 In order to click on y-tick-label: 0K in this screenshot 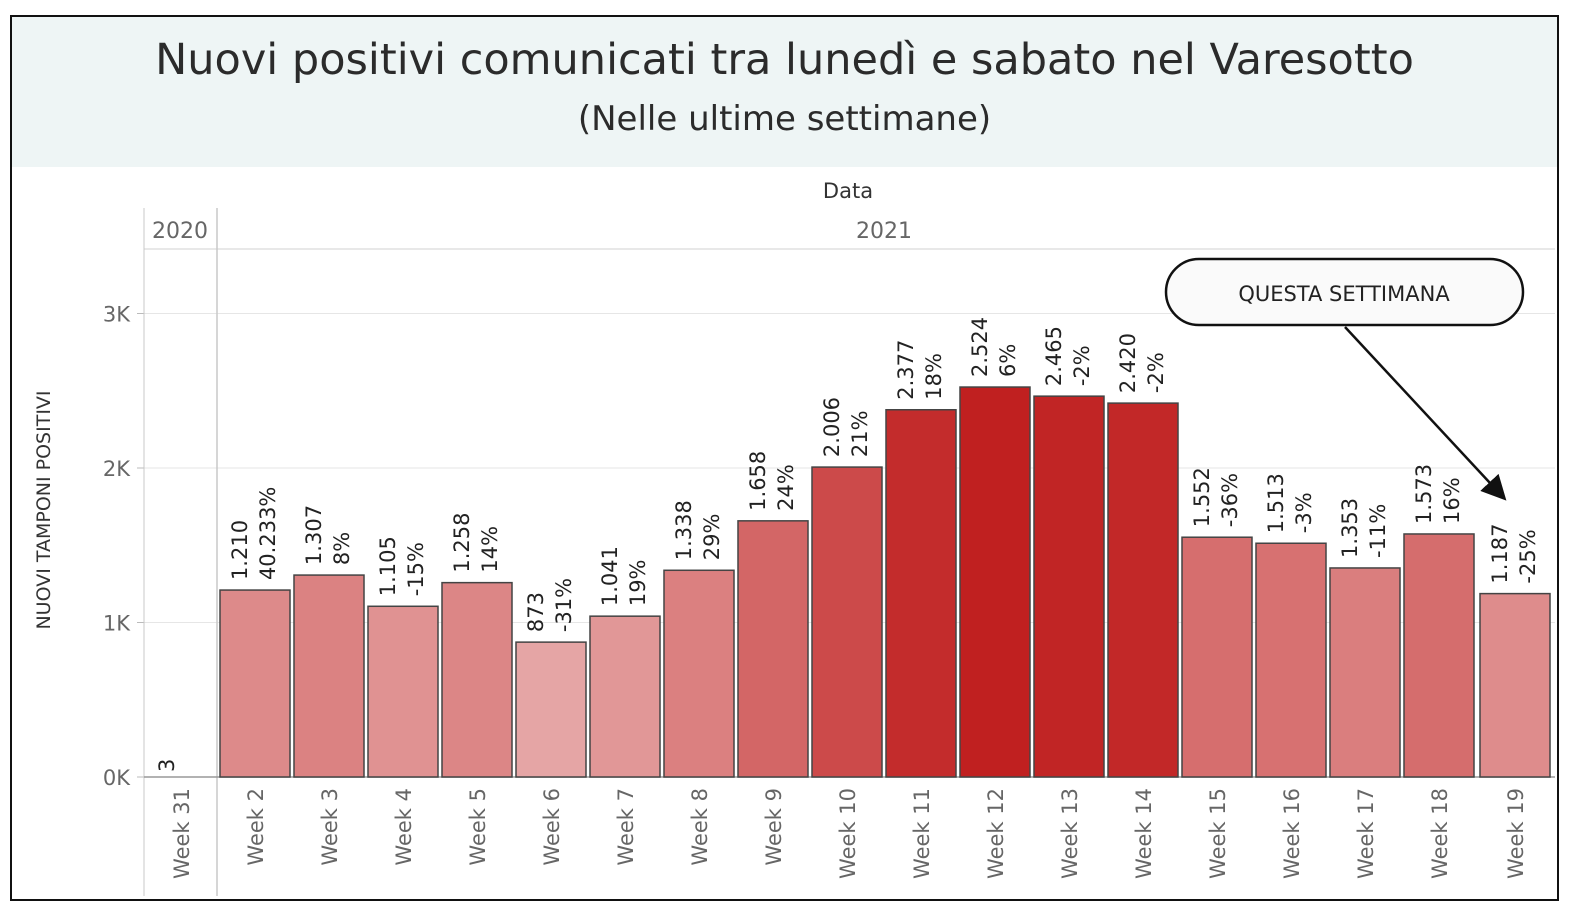, I will do `click(117, 778)`.